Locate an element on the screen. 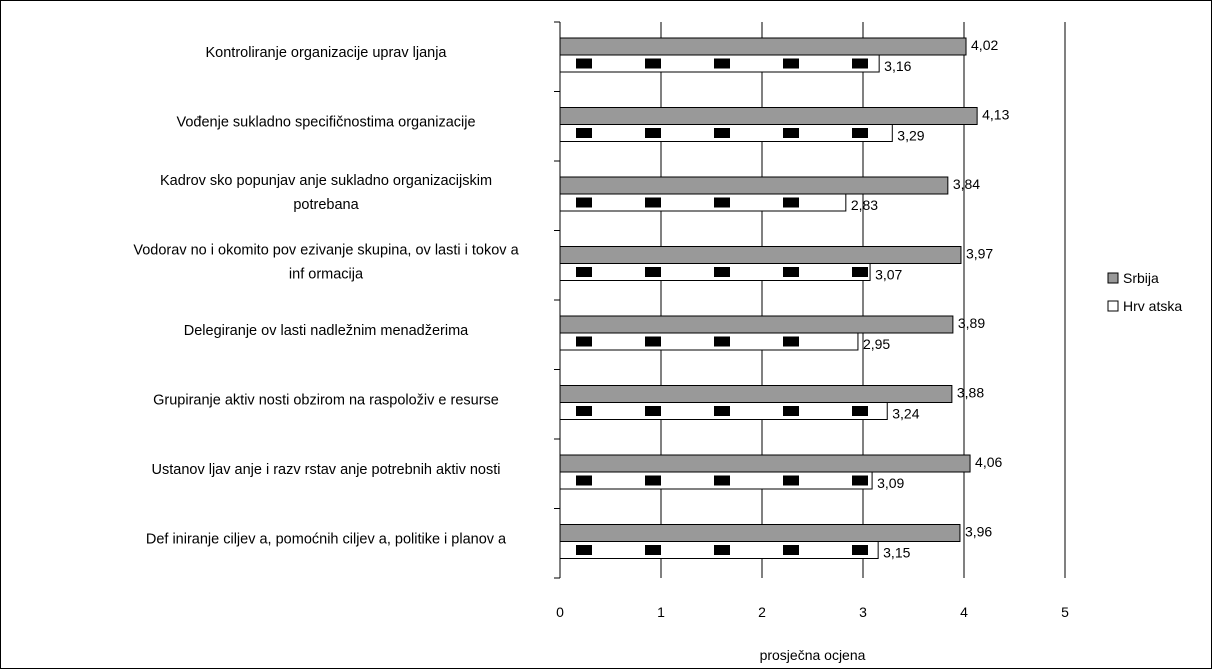 This screenshot has width=1214, height=671. legend-label: Hrv atska is located at coordinates (1152, 306).